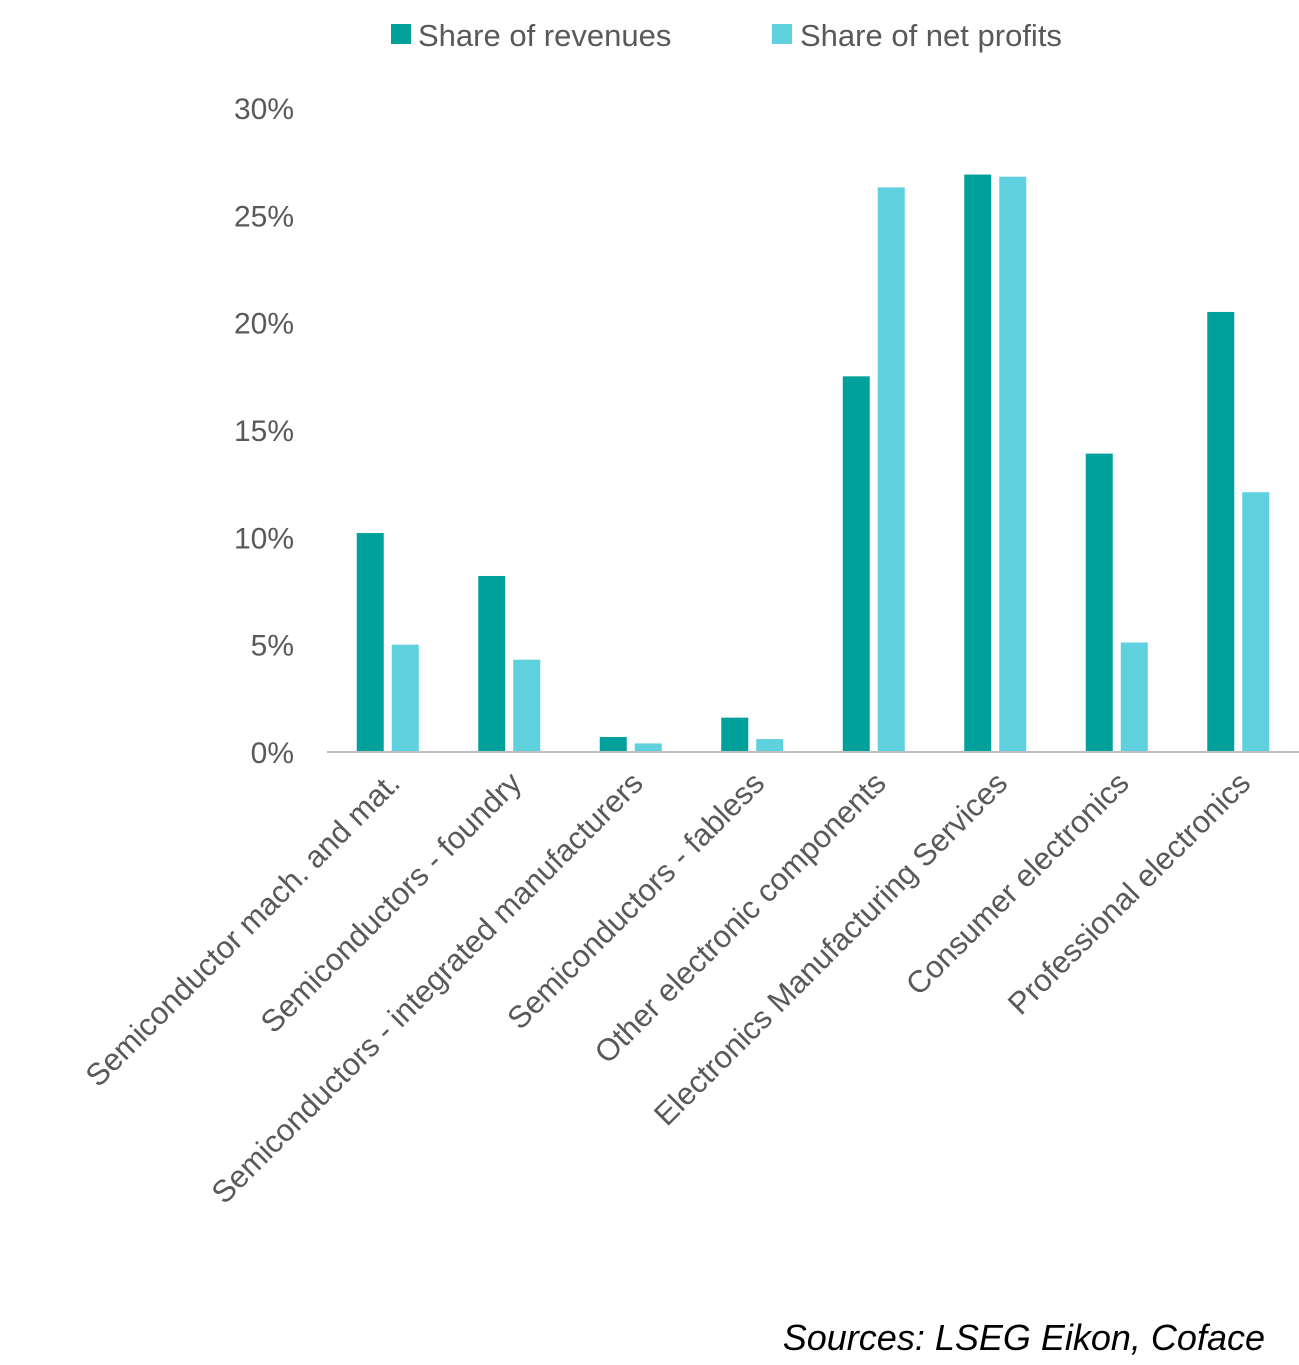 This screenshot has height=1365, width=1299. I want to click on y-axis: 0% 5% 10% 15% 20% 25% 30%, so click(264, 431).